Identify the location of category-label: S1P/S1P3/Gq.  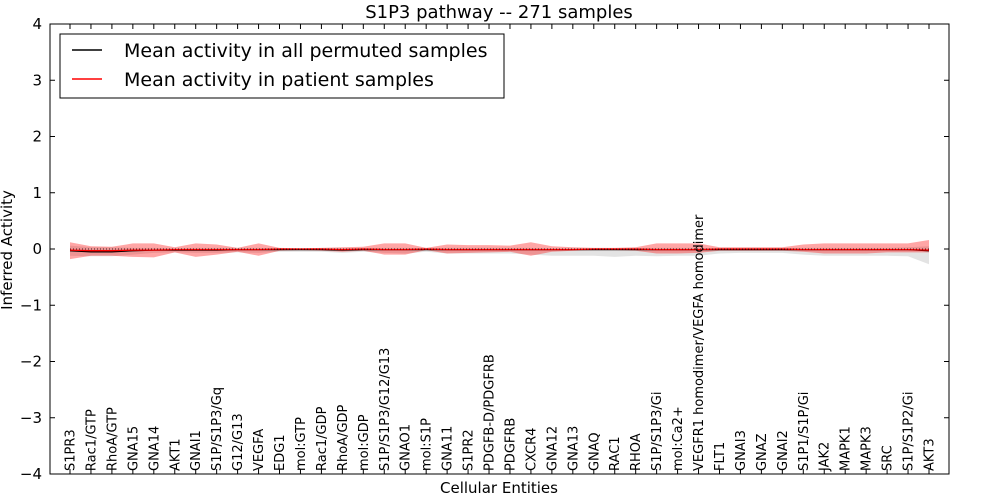
(217, 429).